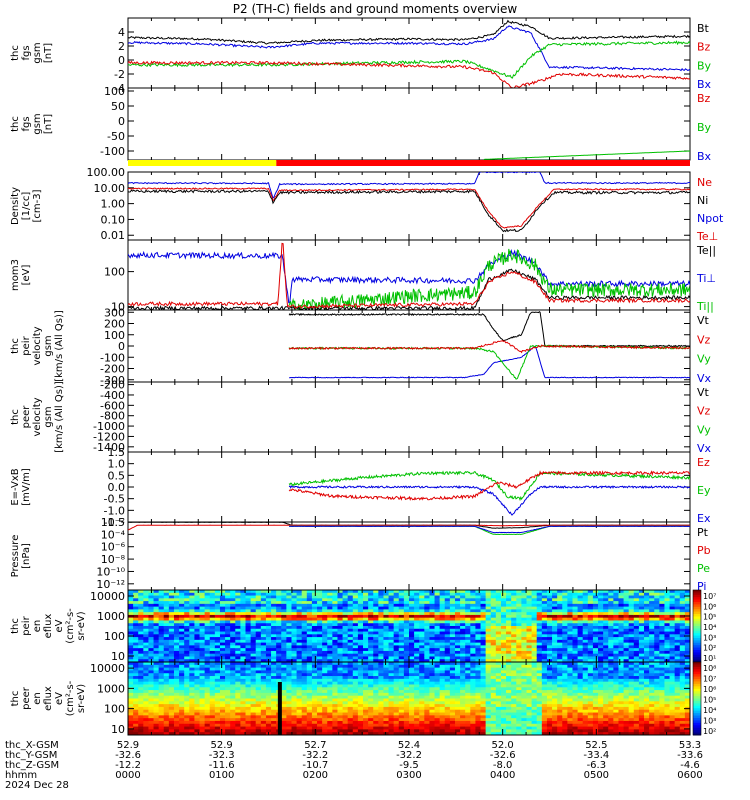 The height and width of the screenshot is (800, 750). What do you see at coordinates (117, 475) in the screenshot?
I see `y-tick-label: 0.5` at bounding box center [117, 475].